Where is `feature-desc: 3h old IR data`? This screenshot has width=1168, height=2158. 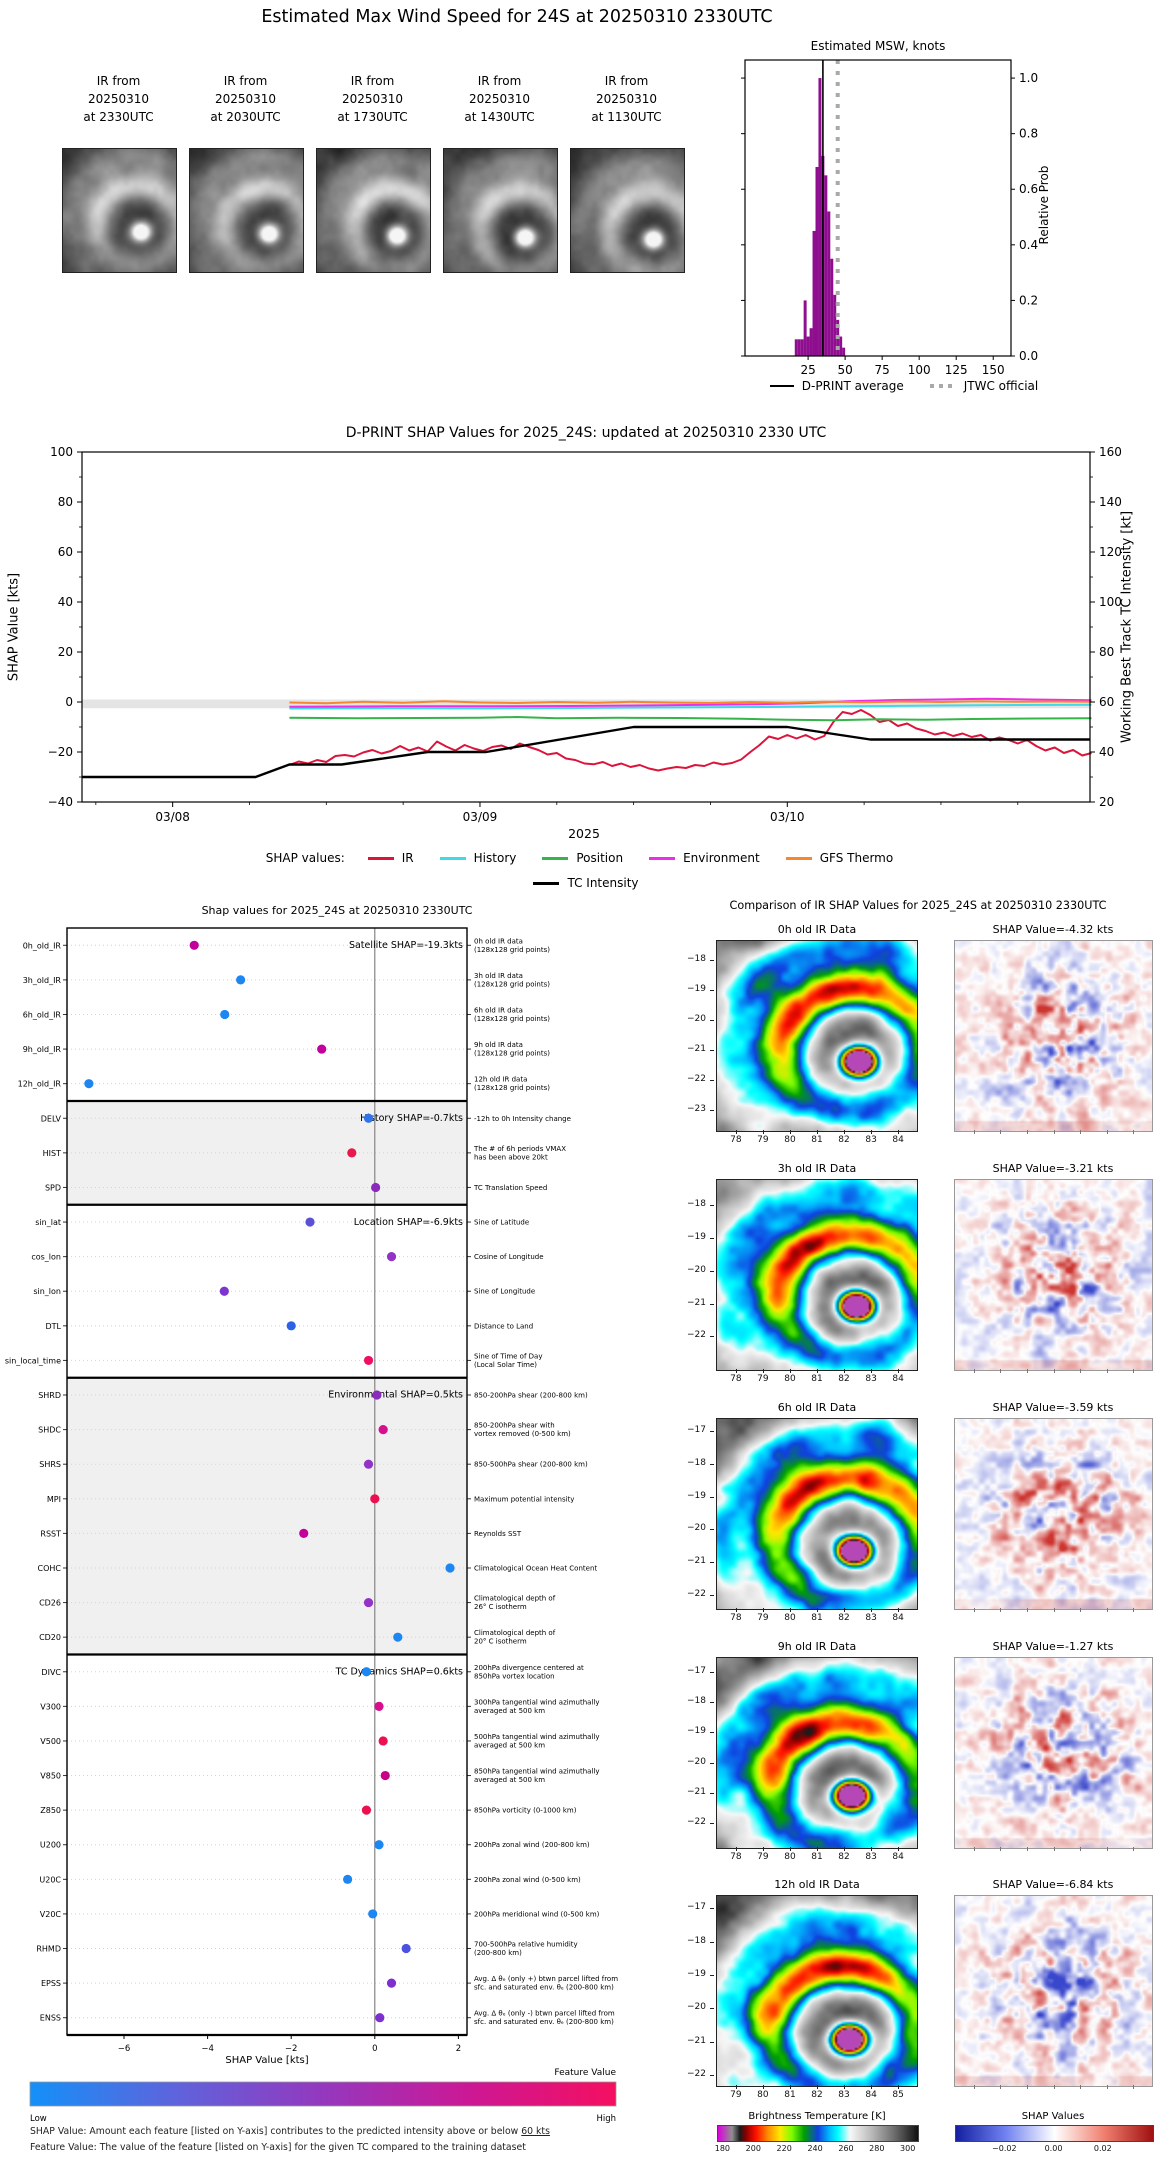
feature-desc: 3h old IR data is located at coordinates (498, 976).